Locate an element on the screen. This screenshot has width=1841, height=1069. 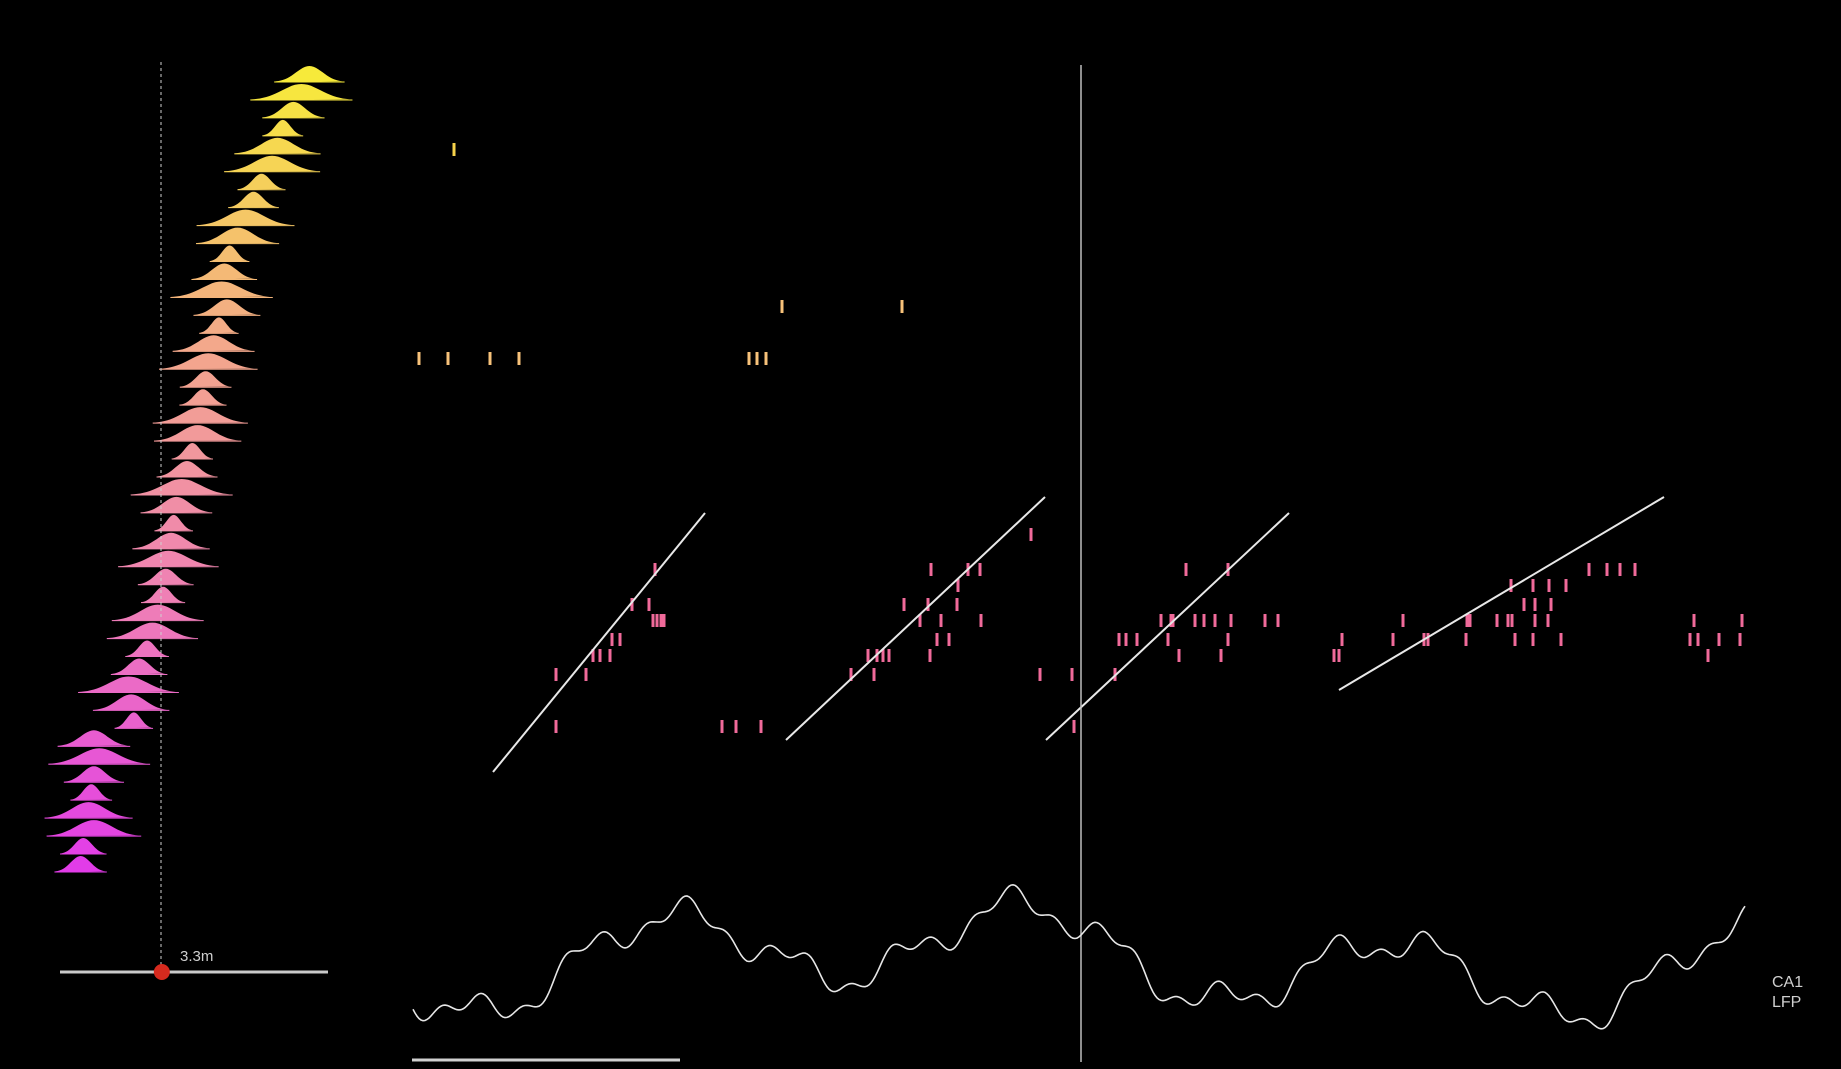
lfp-trace is located at coordinates (1079, 956).